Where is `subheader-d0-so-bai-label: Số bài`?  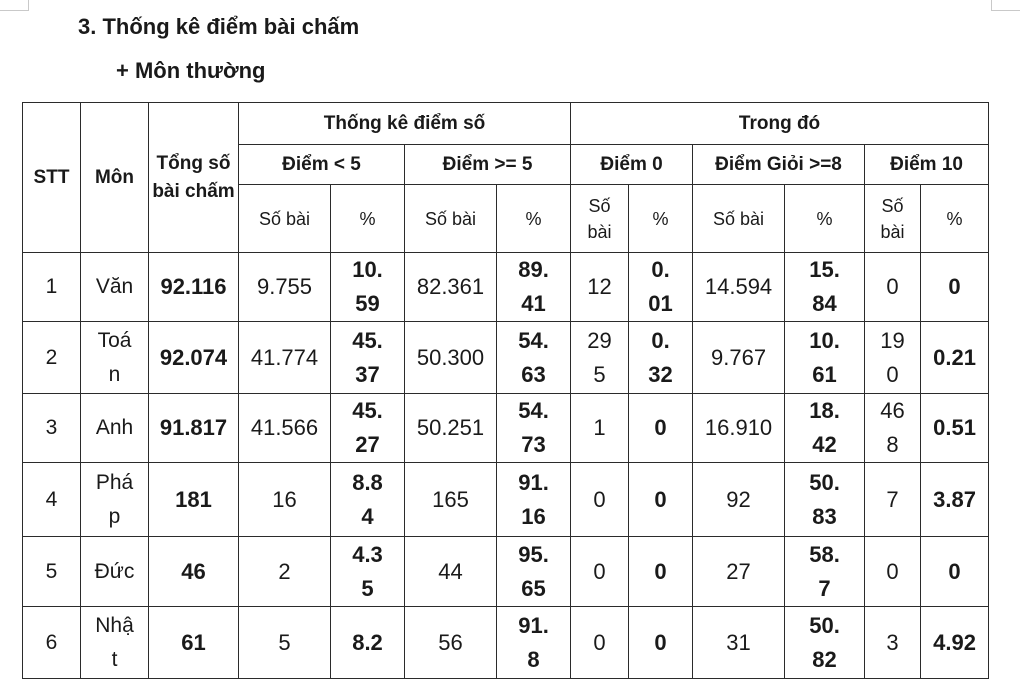 subheader-d0-so-bai-label: Số bài is located at coordinates (599, 218).